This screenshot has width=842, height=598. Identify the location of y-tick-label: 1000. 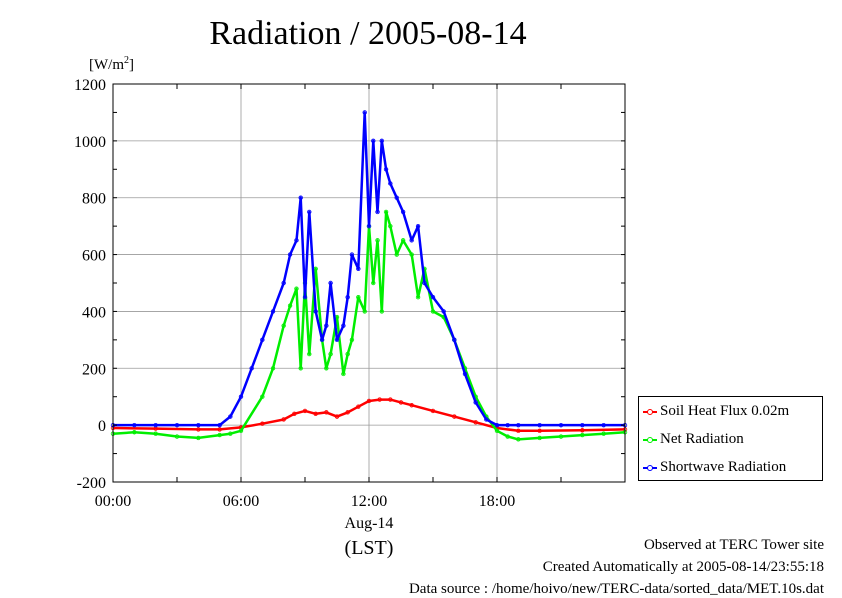
(90, 142).